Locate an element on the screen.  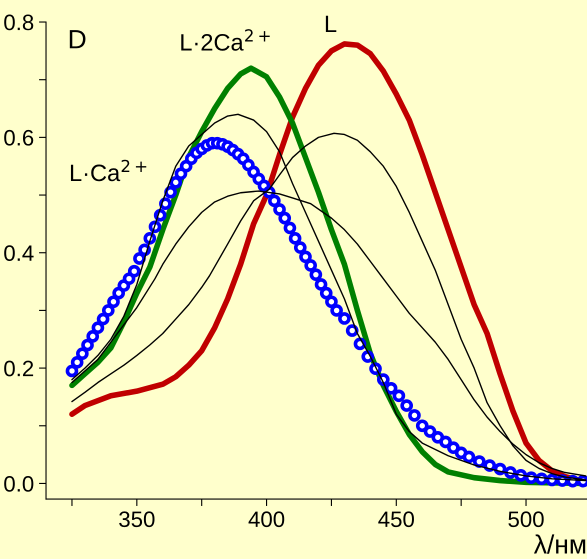
series-label: L is located at coordinates (331, 24).